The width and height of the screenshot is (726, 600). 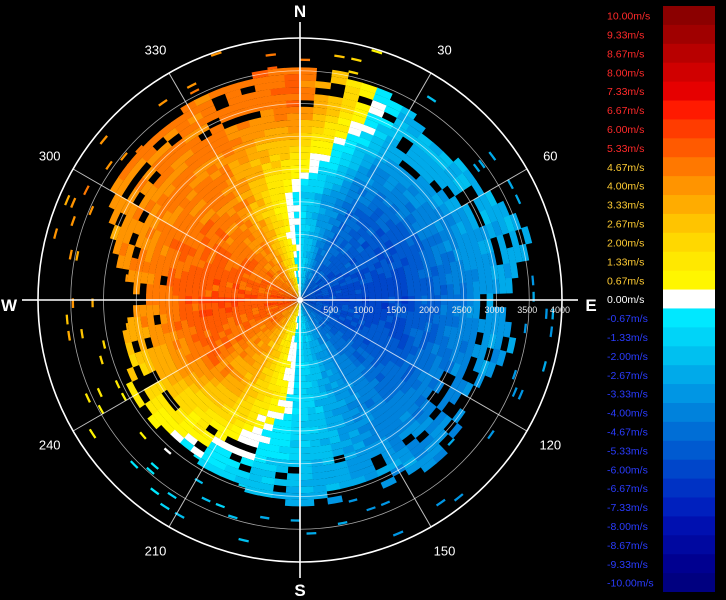 I want to click on azimuth-label: 240, so click(x=50, y=445).